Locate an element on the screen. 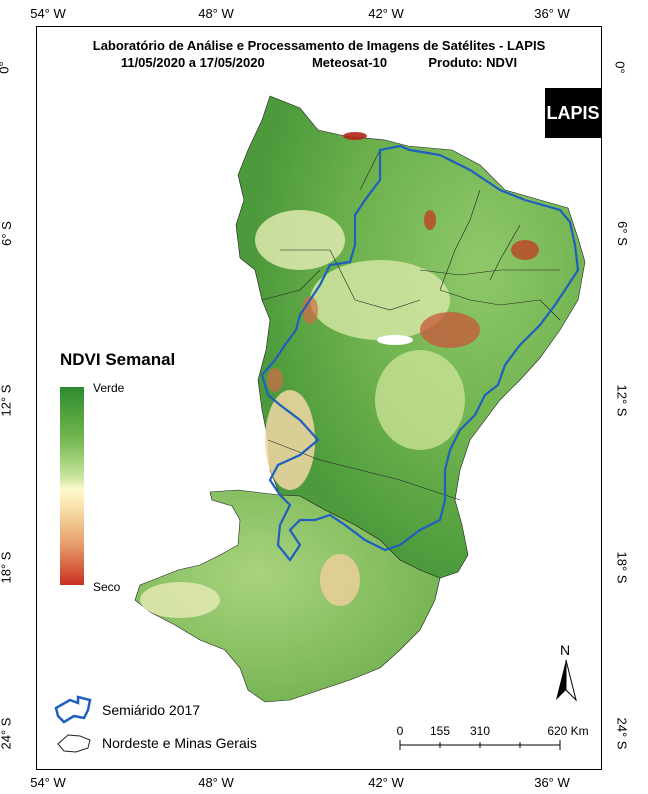  northeast-legend-icon is located at coordinates (74, 743).